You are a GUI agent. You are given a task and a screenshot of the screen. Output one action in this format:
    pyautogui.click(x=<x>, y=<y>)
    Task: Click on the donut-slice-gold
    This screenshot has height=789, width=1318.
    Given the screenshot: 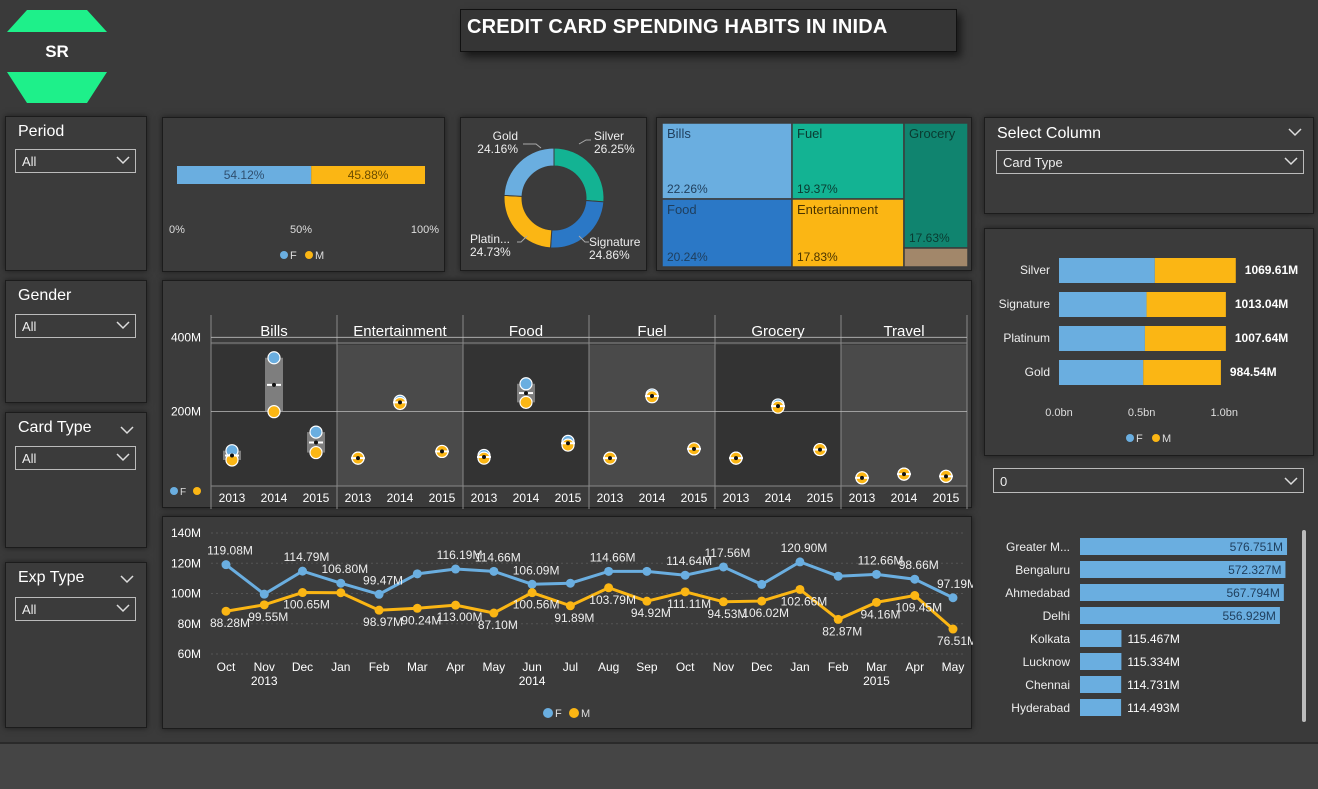 What is the action you would take?
    pyautogui.click(x=529, y=172)
    